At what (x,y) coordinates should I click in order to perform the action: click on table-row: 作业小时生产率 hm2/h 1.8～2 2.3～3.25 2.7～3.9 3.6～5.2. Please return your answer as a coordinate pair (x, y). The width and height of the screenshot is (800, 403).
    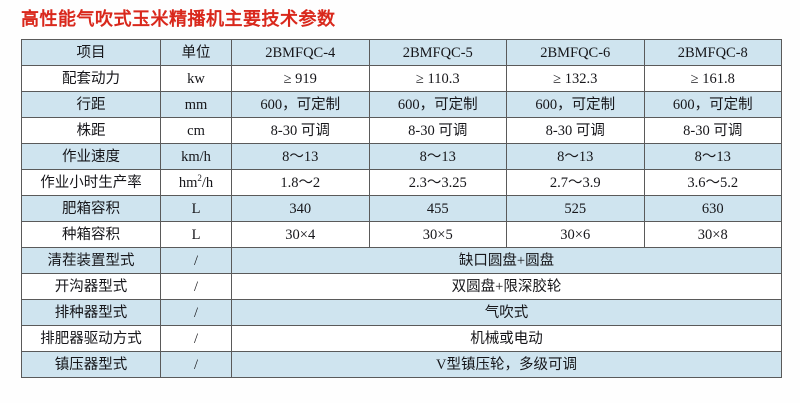
    Looking at the image, I should click on (401, 182).